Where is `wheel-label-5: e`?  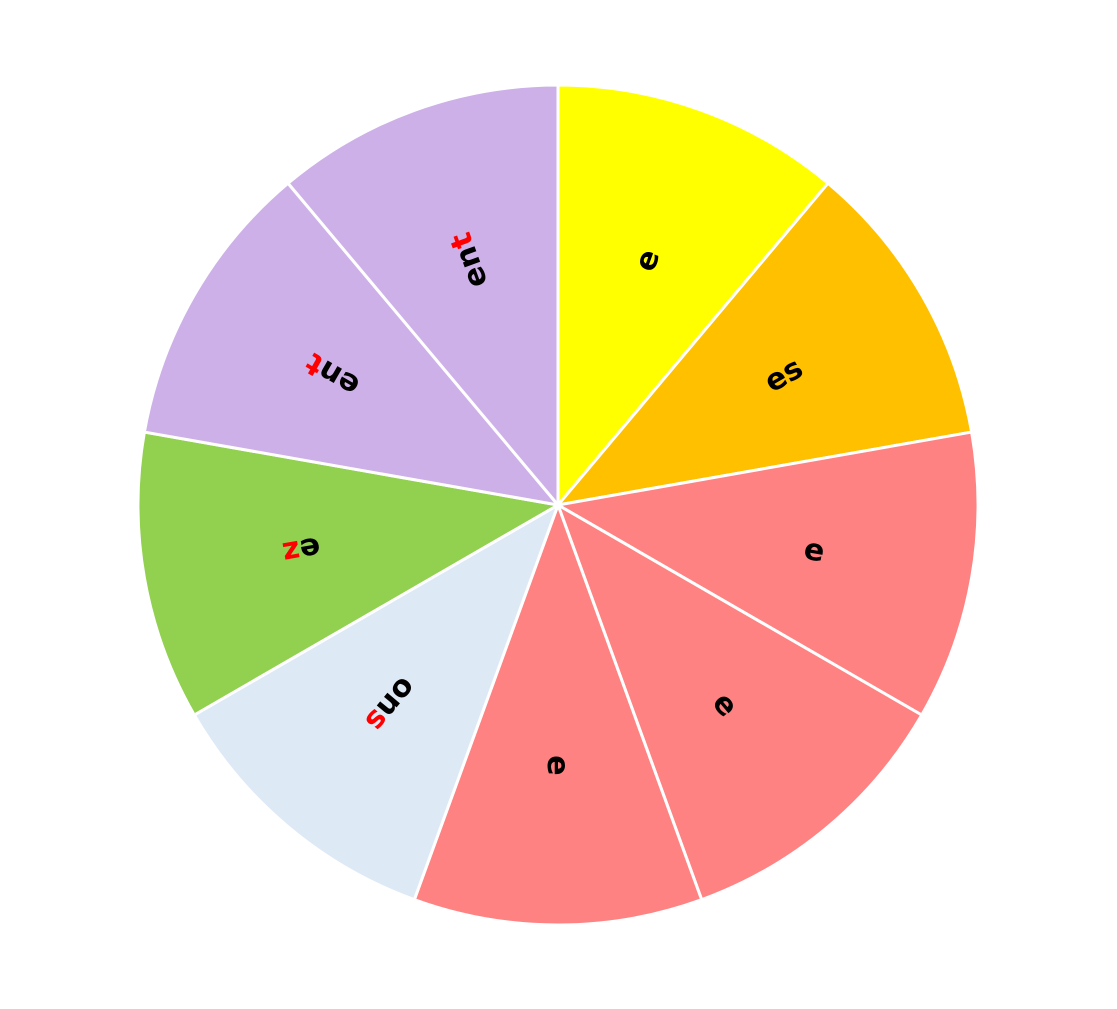
wheel-label-5: e is located at coordinates (558, 765).